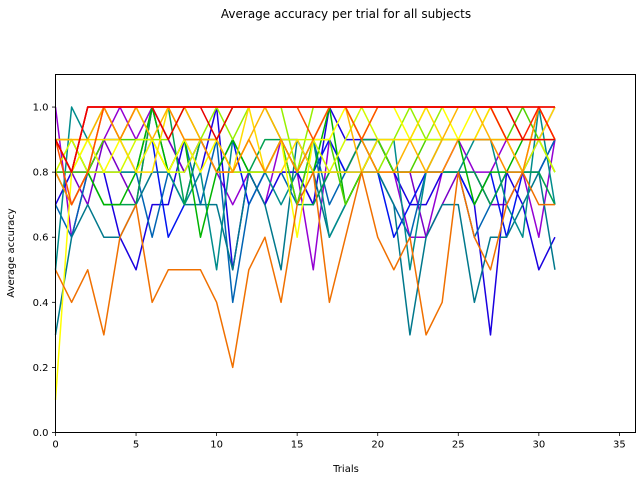  Describe the element at coordinates (41, 238) in the screenshot. I see `y-tick-label: 0.6` at that location.